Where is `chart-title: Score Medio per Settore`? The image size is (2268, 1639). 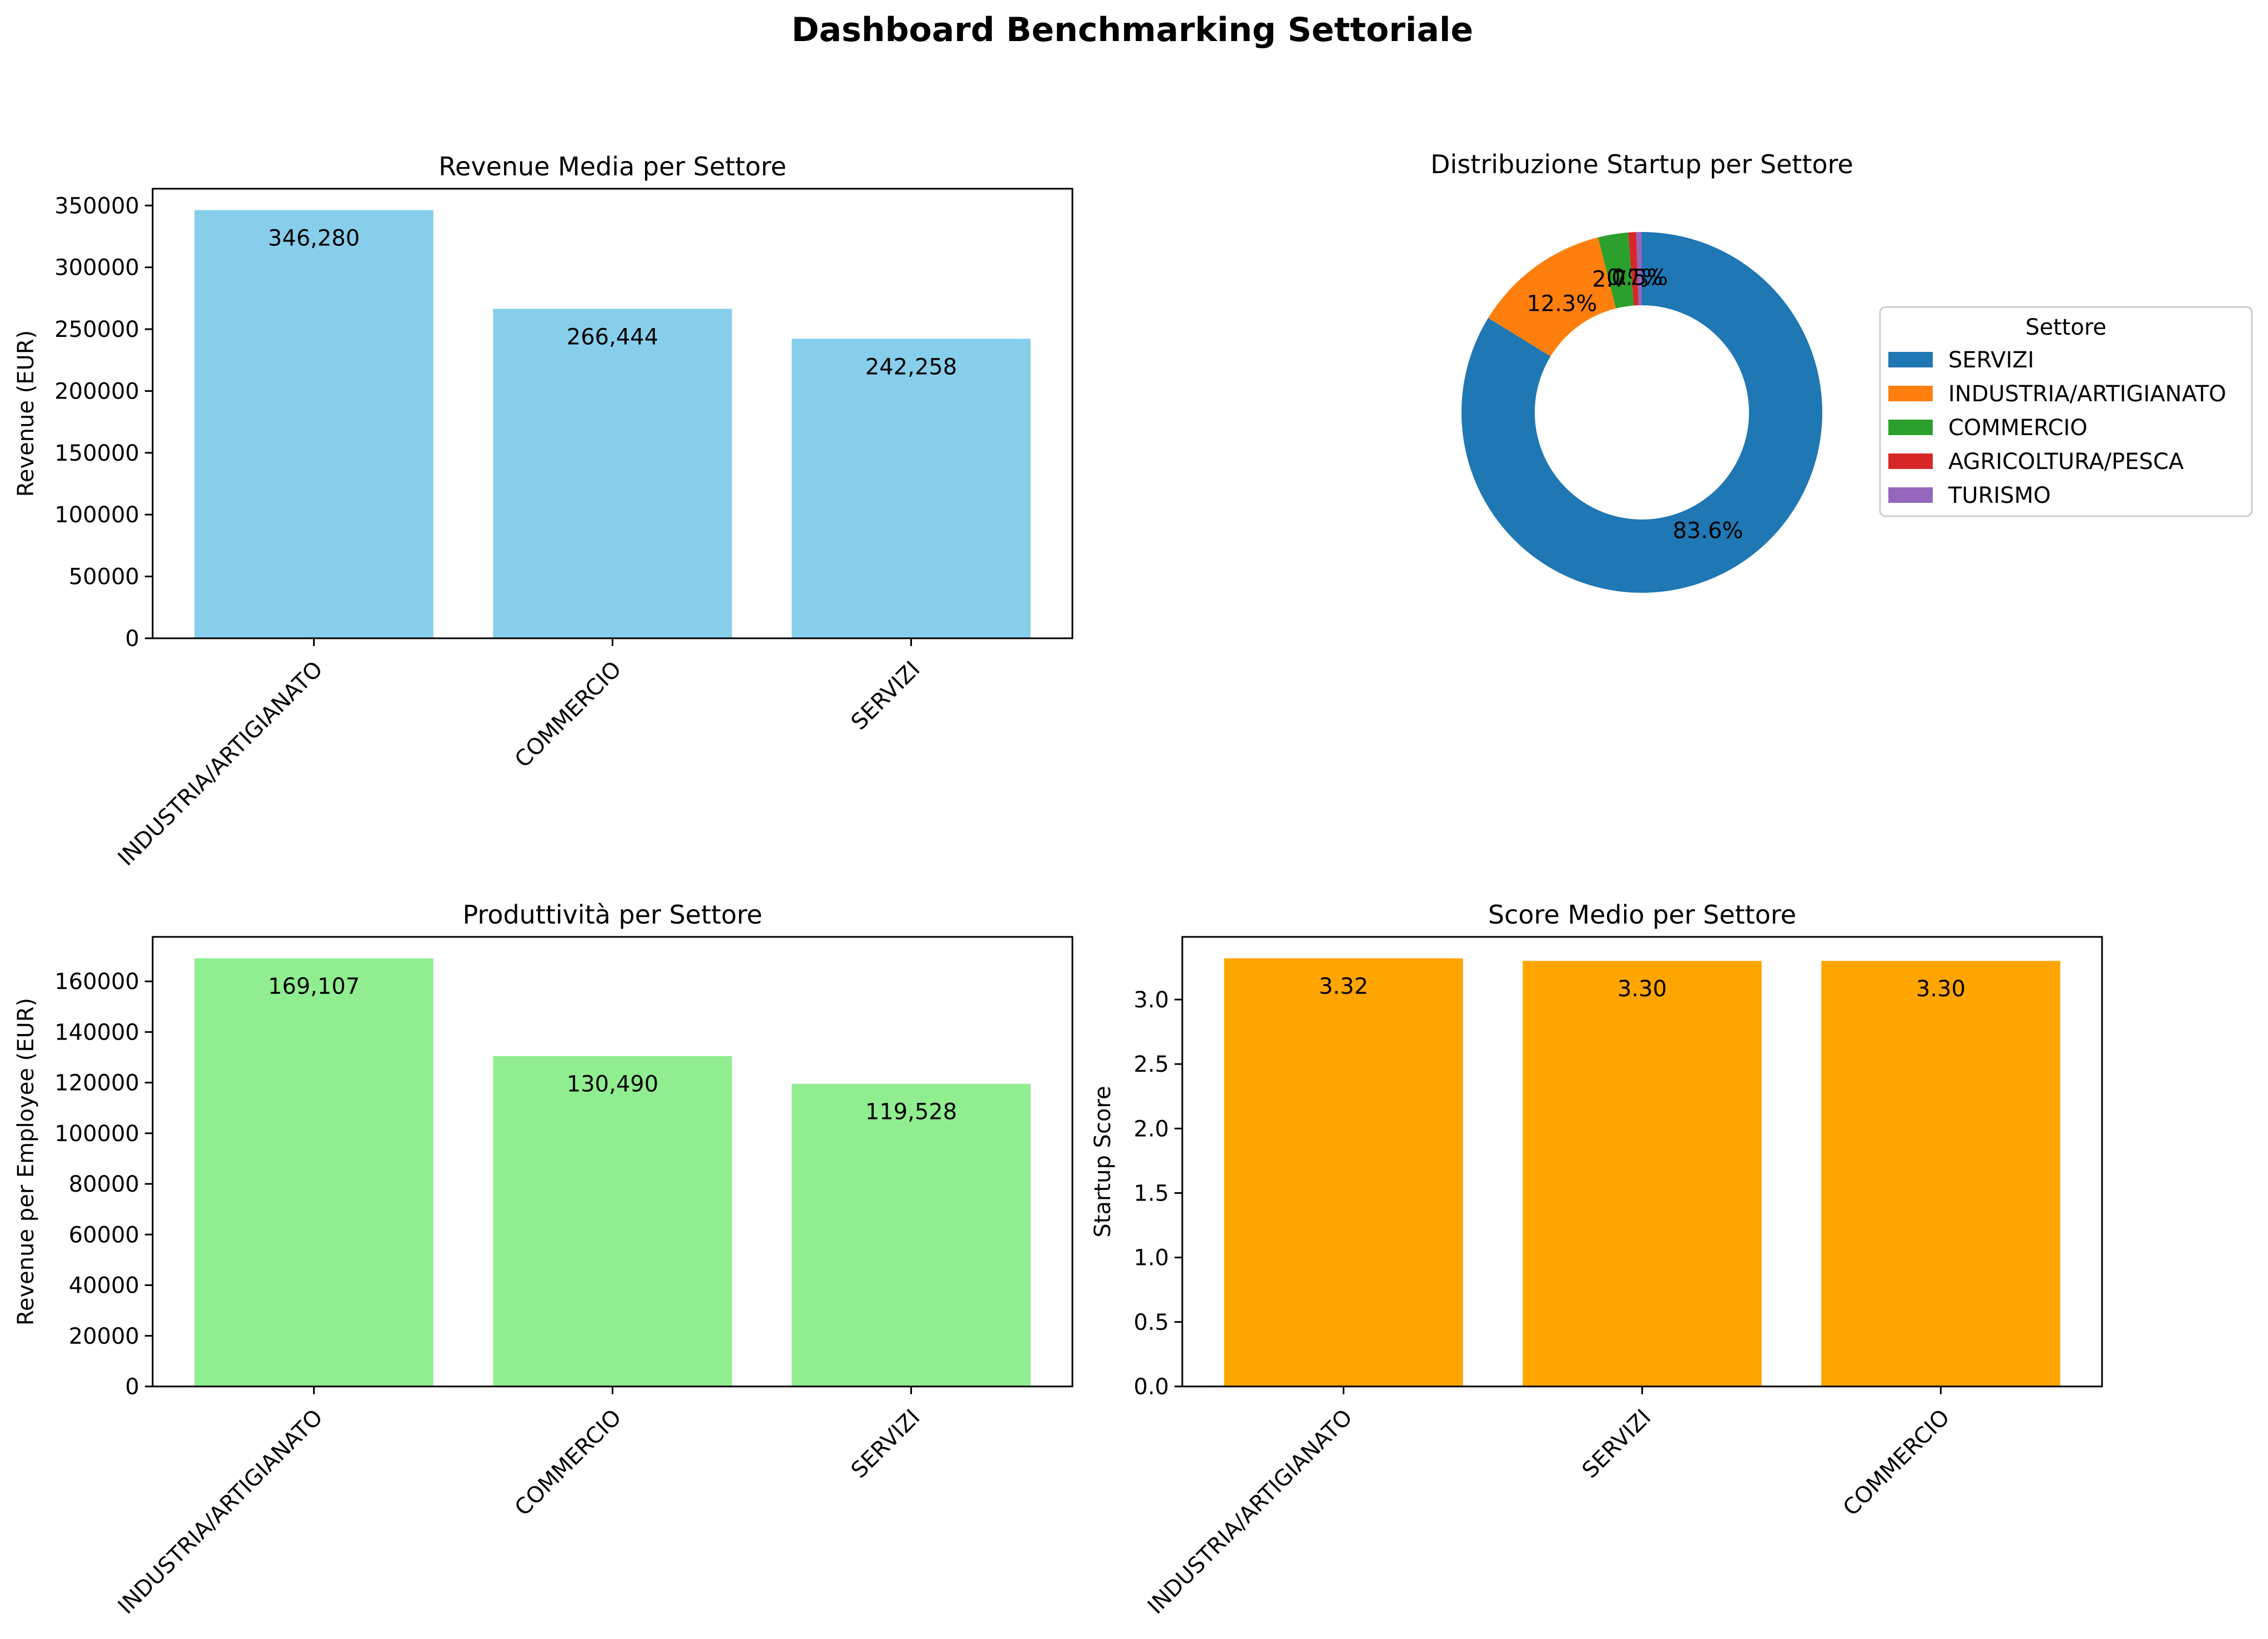
chart-title: Score Medio per Settore is located at coordinates (1642, 915).